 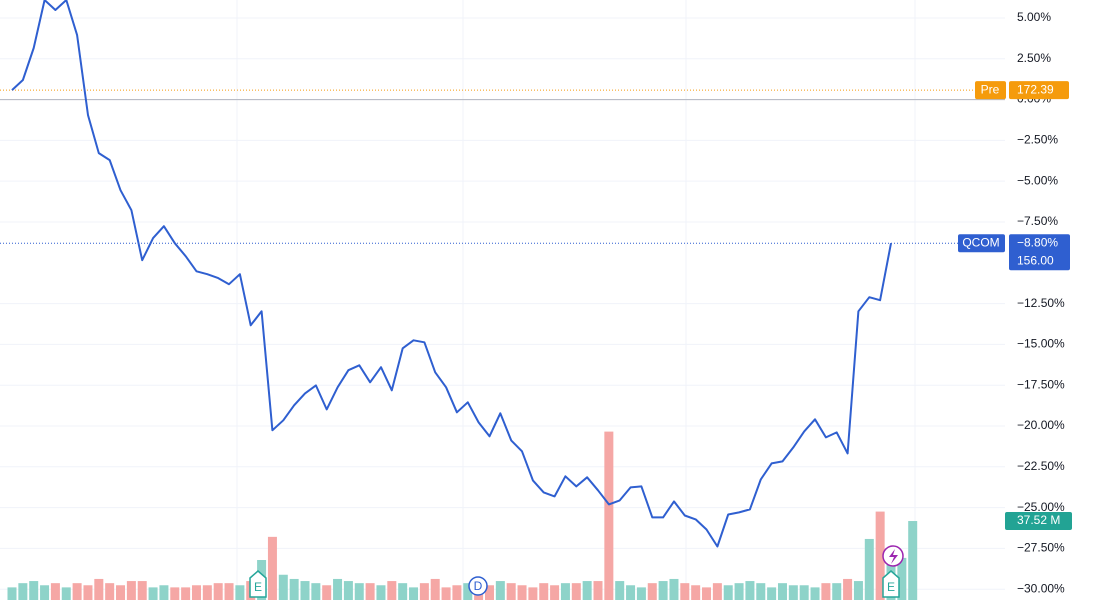 I want to click on y-tick-label: −20.00%, so click(x=1041, y=425).